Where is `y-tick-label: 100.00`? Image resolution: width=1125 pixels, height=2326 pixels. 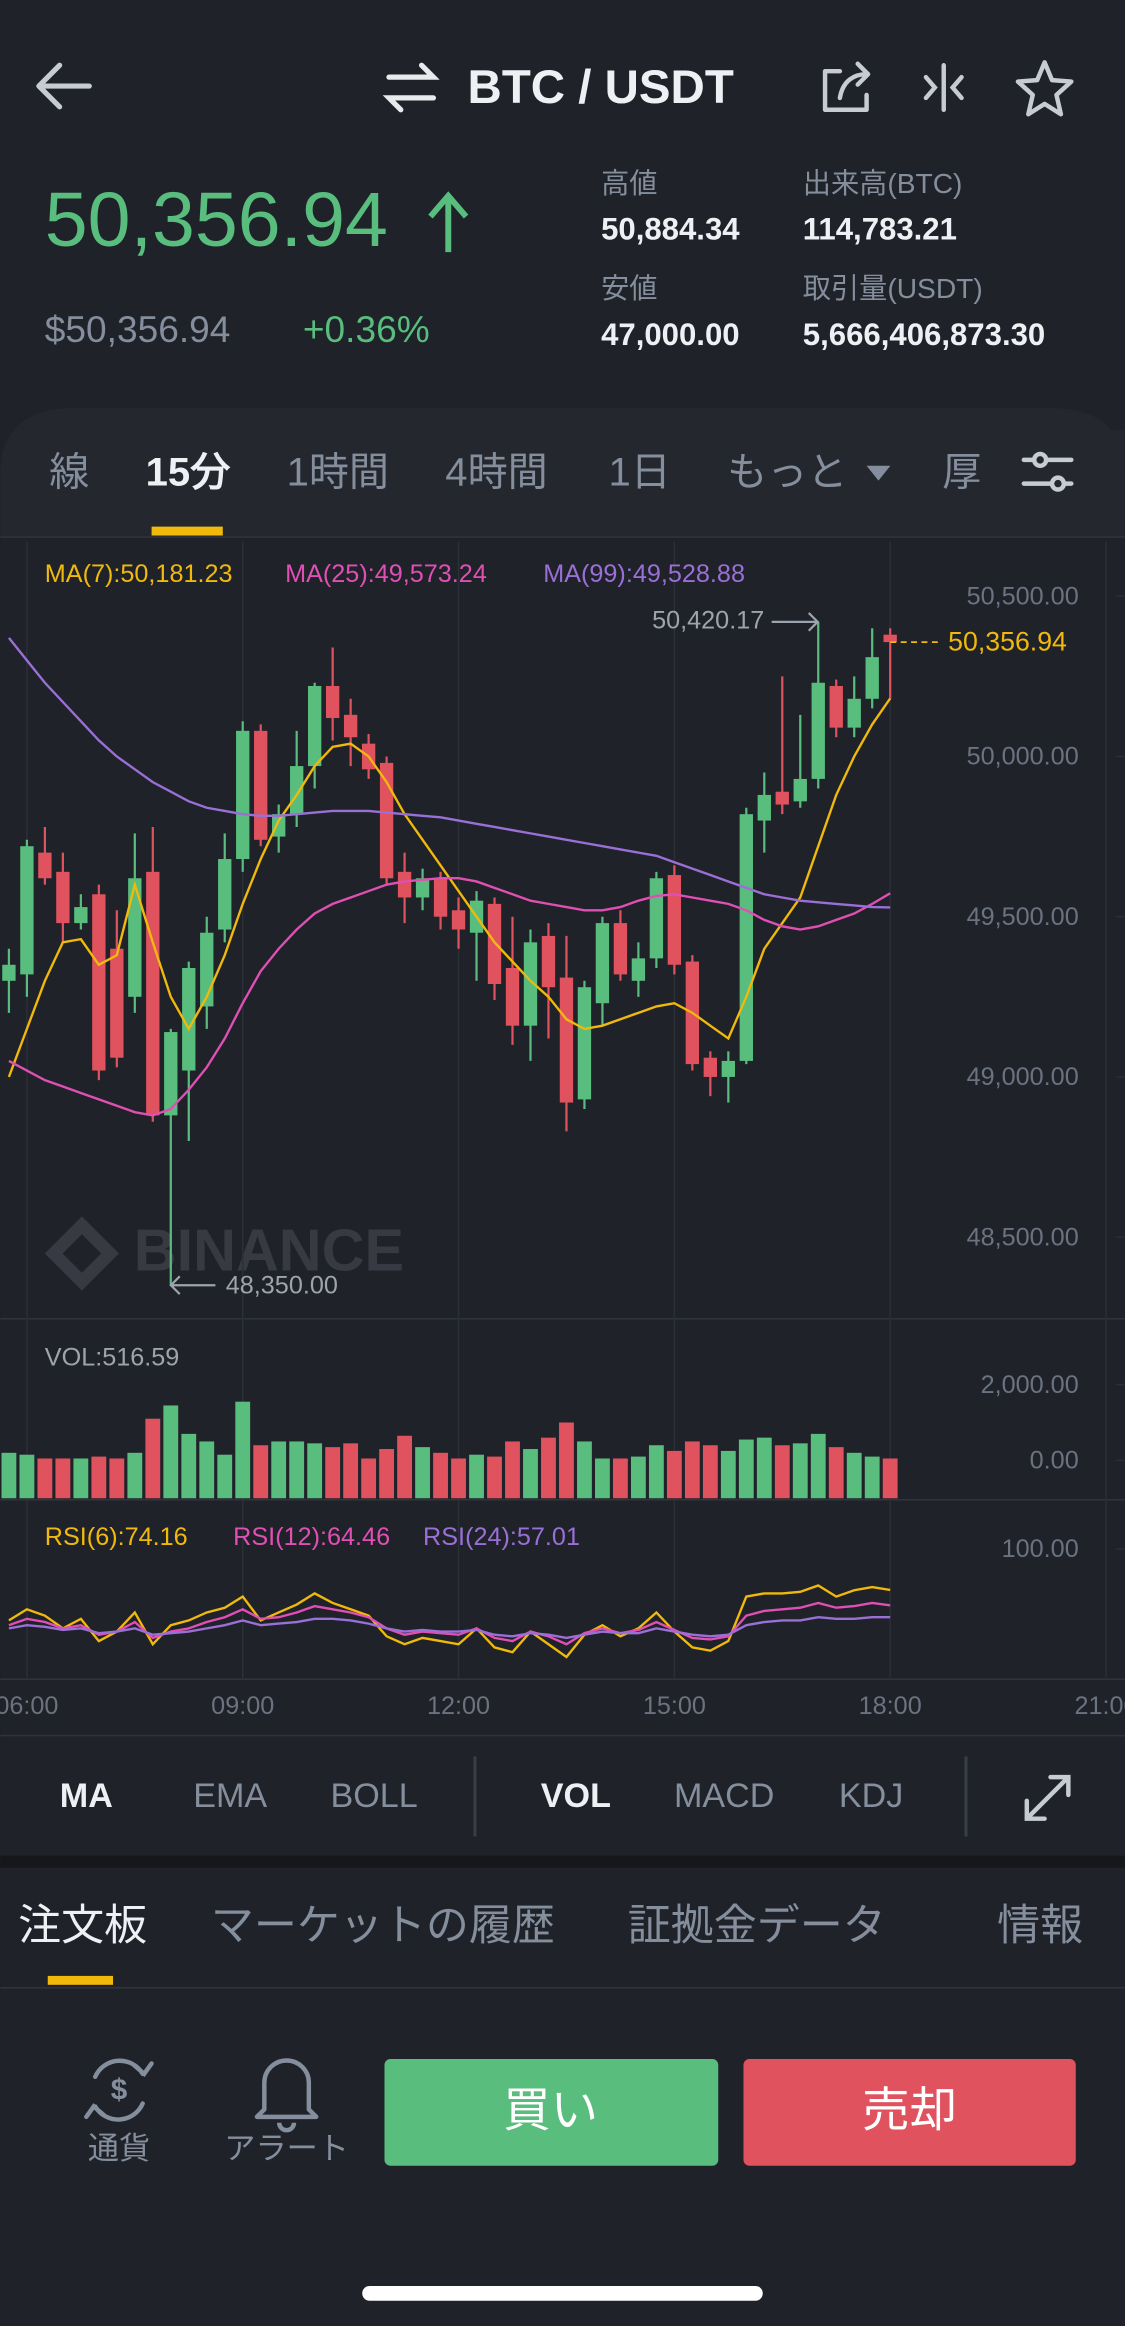 y-tick-label: 100.00 is located at coordinates (1040, 1549).